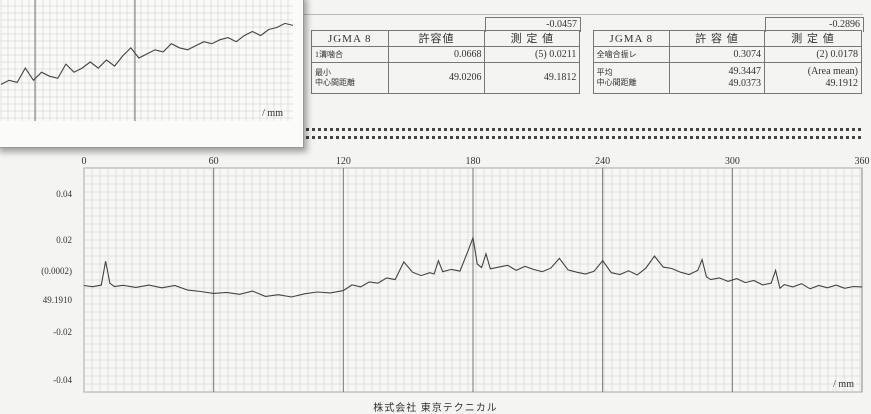 This screenshot has height=414, width=871. I want to click on sheet-top-rule, so click(581, 14).